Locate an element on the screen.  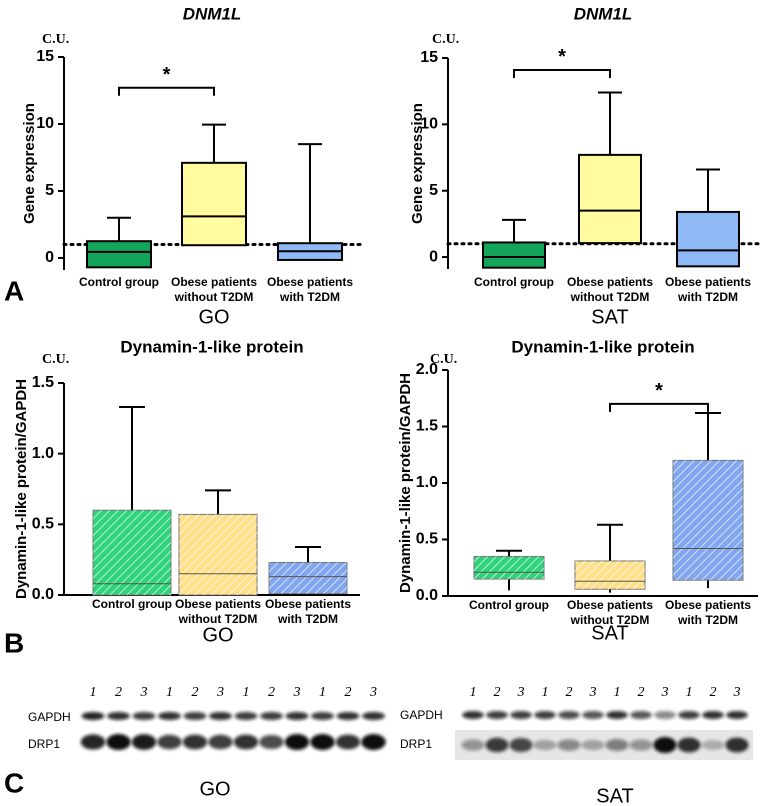
y-tick-label: 0.0 is located at coordinates (427, 595).